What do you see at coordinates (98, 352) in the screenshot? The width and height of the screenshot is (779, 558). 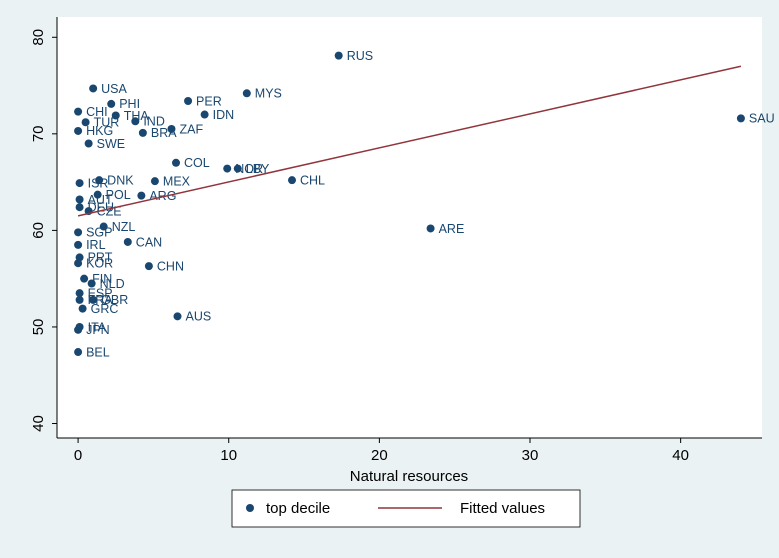 I see `point-label: BEL` at bounding box center [98, 352].